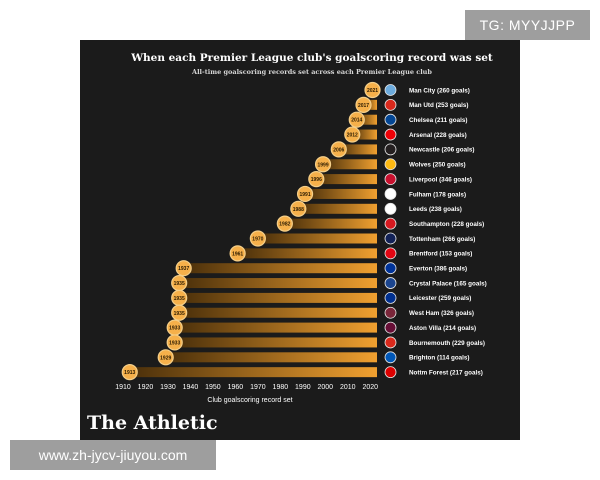  I want to click on x-tick-label: 2020, so click(370, 387).